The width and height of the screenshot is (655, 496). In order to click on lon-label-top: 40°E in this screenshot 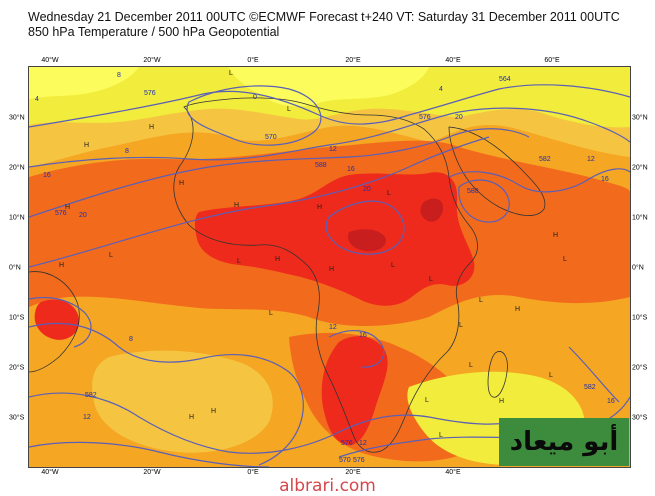, I will do `click(453, 60)`.